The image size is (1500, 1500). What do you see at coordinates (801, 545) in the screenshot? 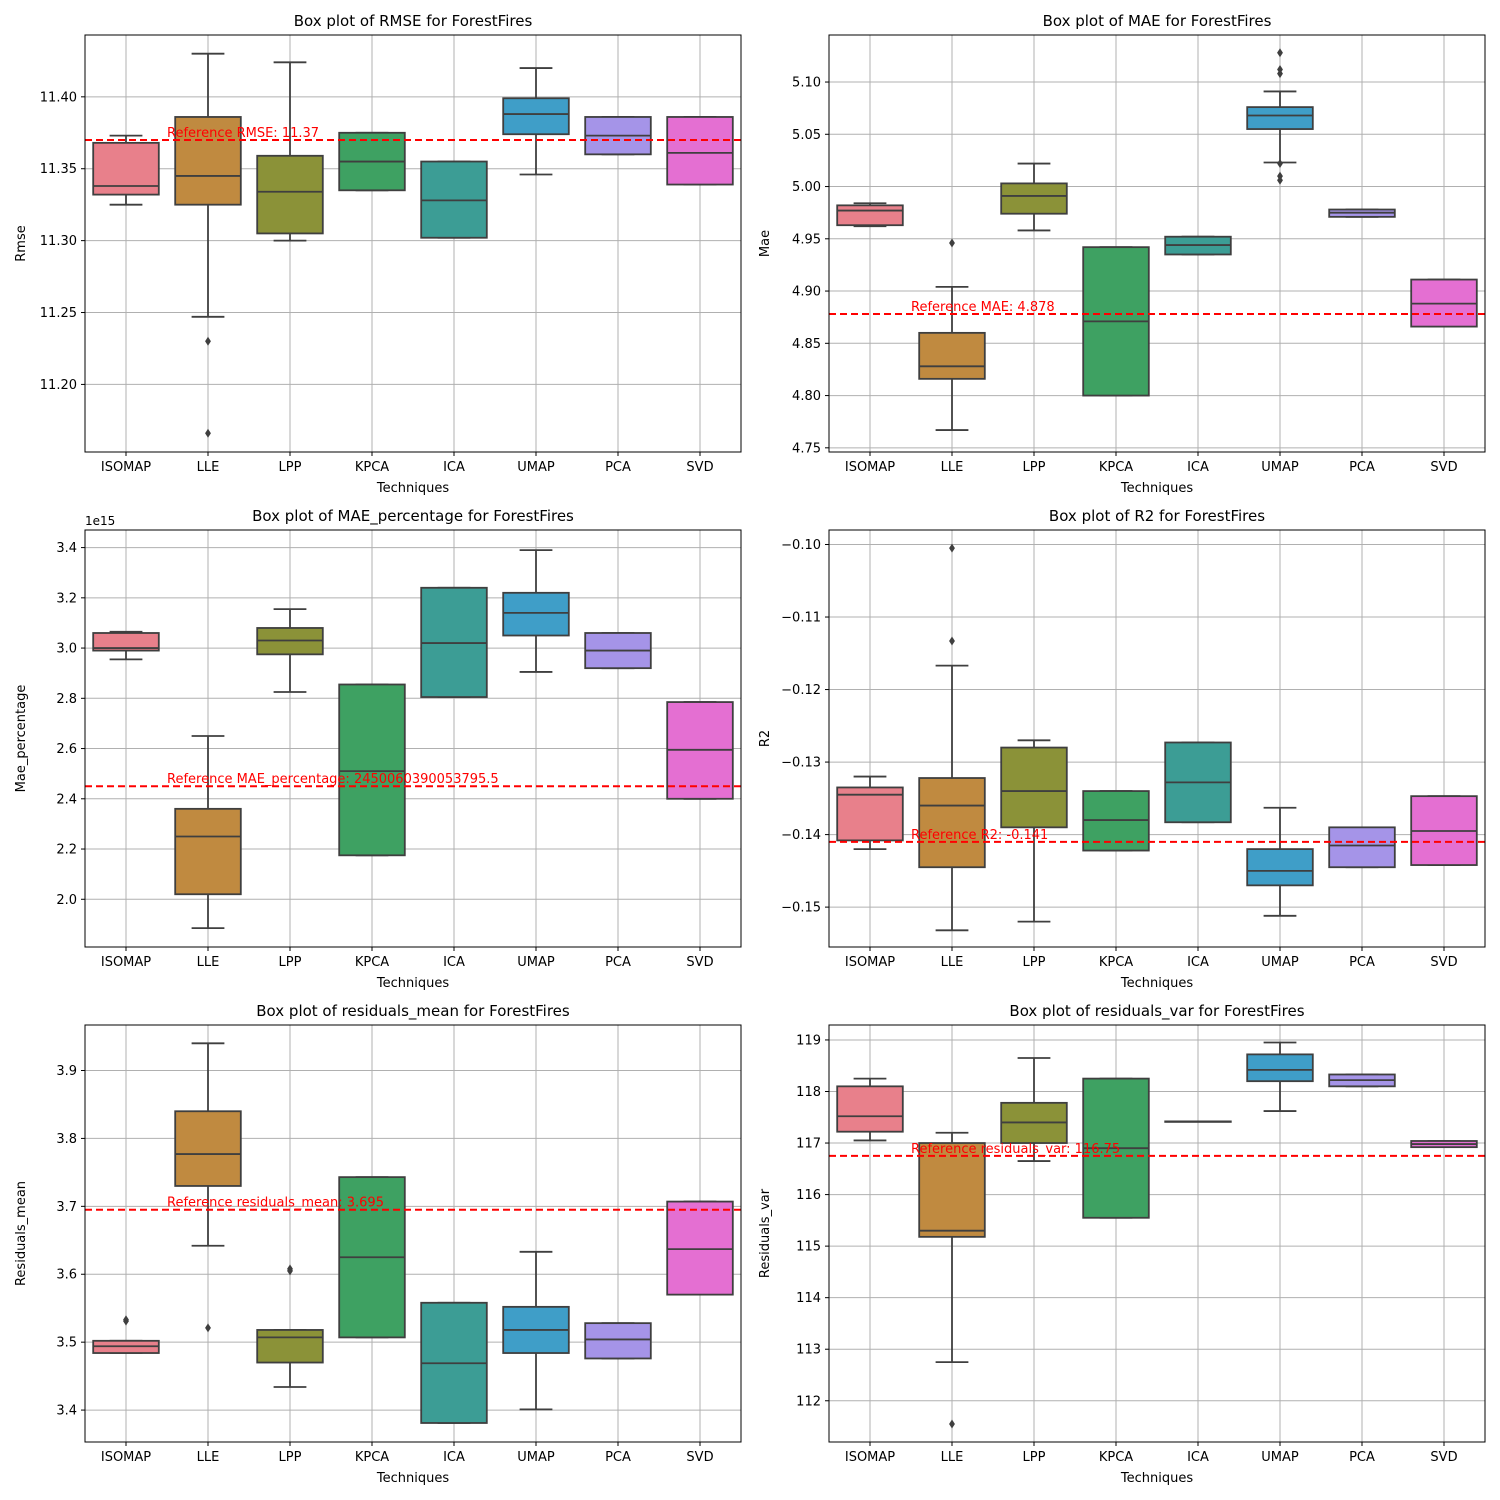
I see `y-tick-label: −0.10` at bounding box center [801, 545].